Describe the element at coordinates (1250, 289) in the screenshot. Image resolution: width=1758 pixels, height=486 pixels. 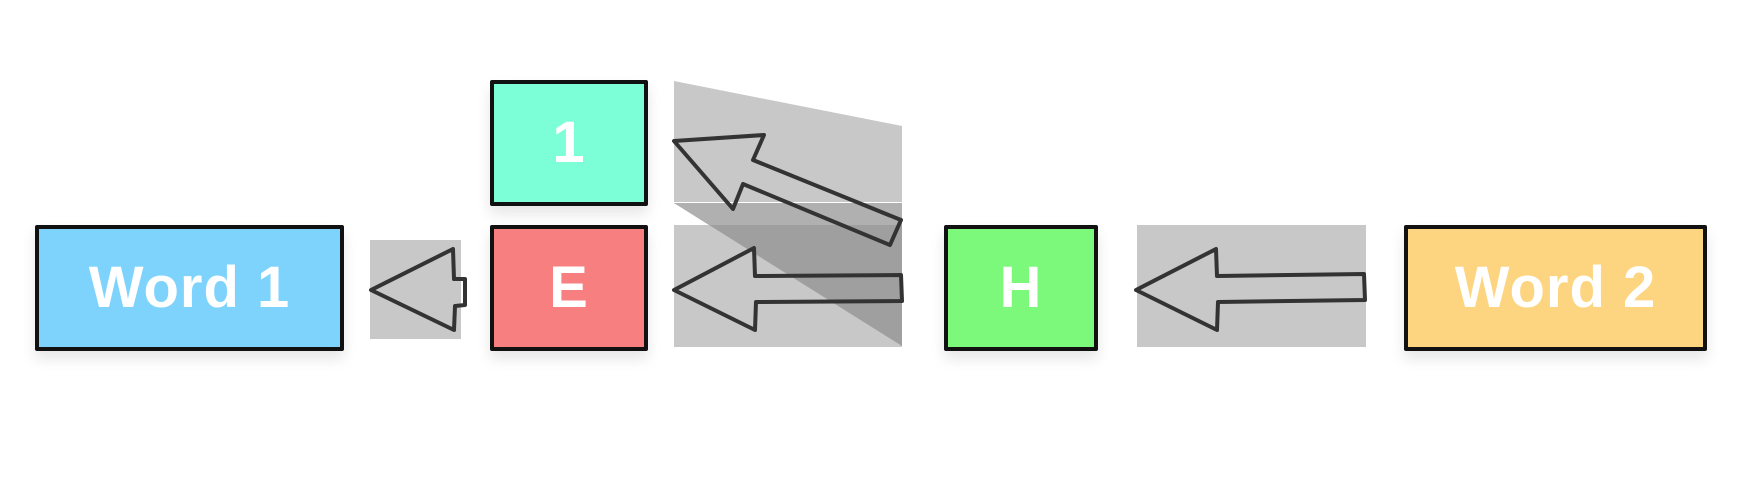
I see `arrow-word2-to-h` at that location.